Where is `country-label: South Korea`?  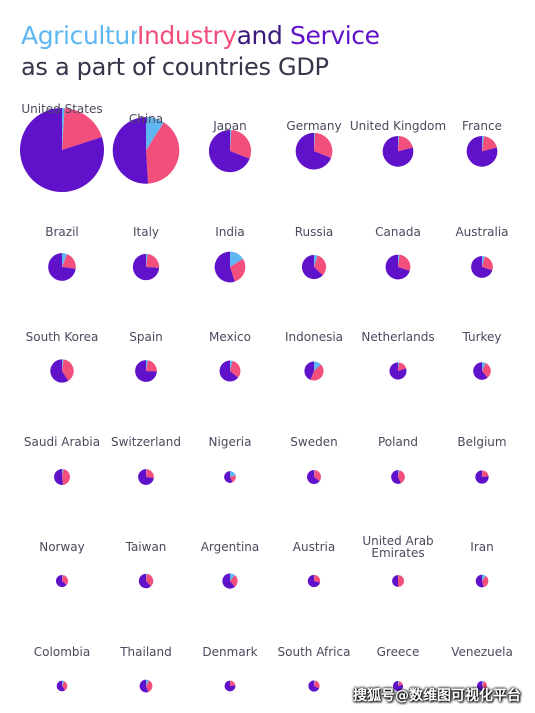
country-label: South Korea is located at coordinates (62, 337).